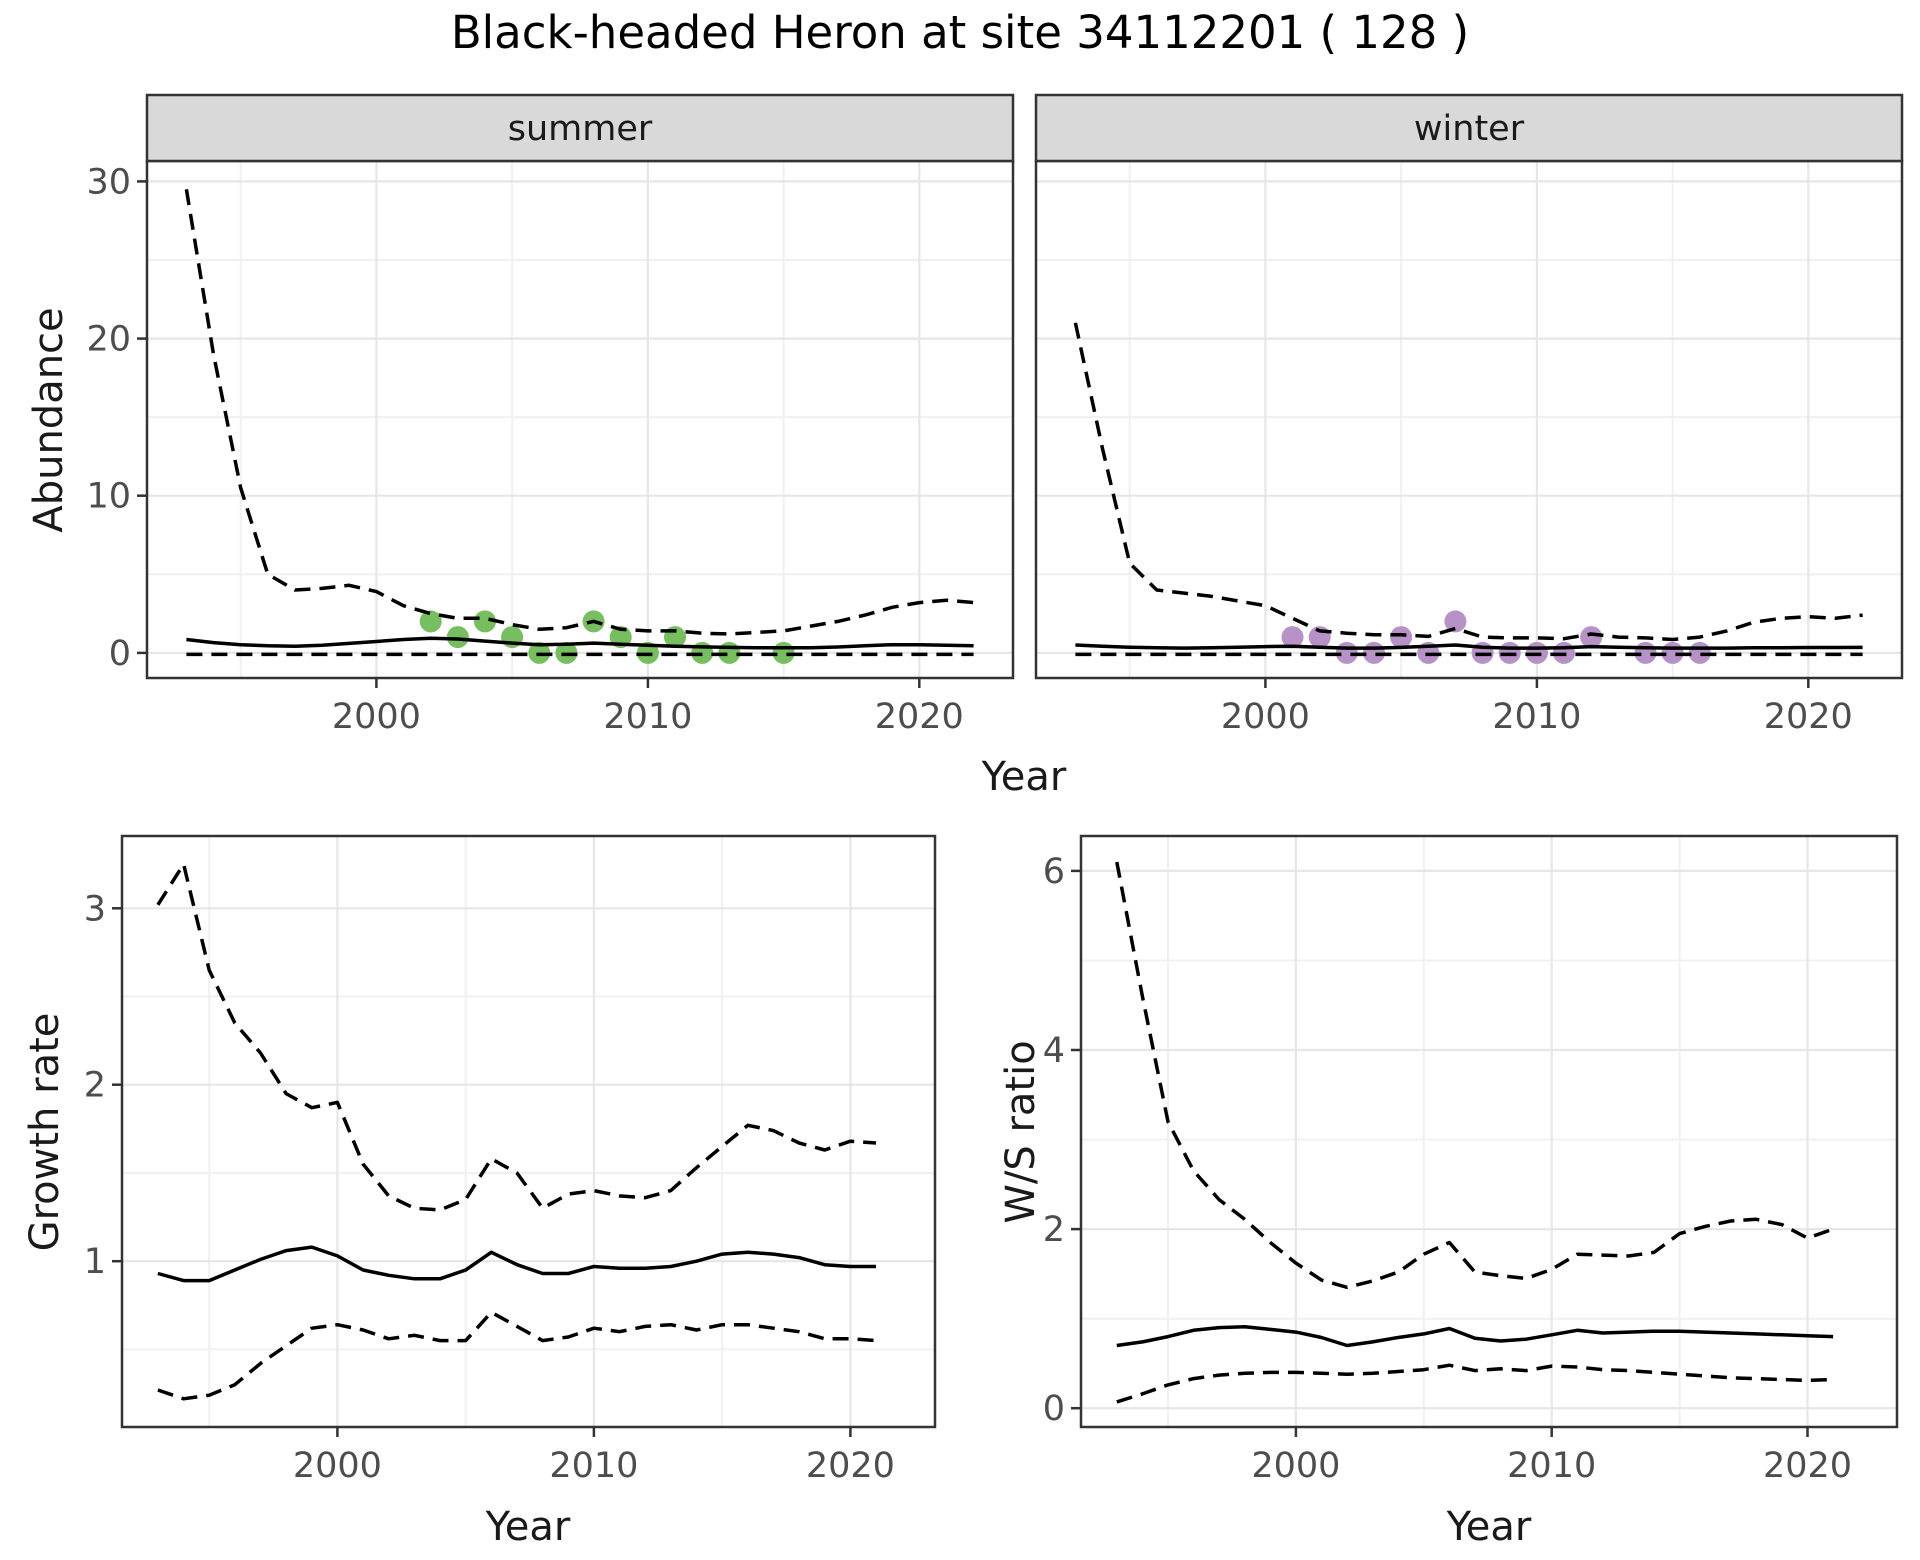 The width and height of the screenshot is (1920, 1560). What do you see at coordinates (95, 1262) in the screenshot?
I see `y-tick-label: 1` at bounding box center [95, 1262].